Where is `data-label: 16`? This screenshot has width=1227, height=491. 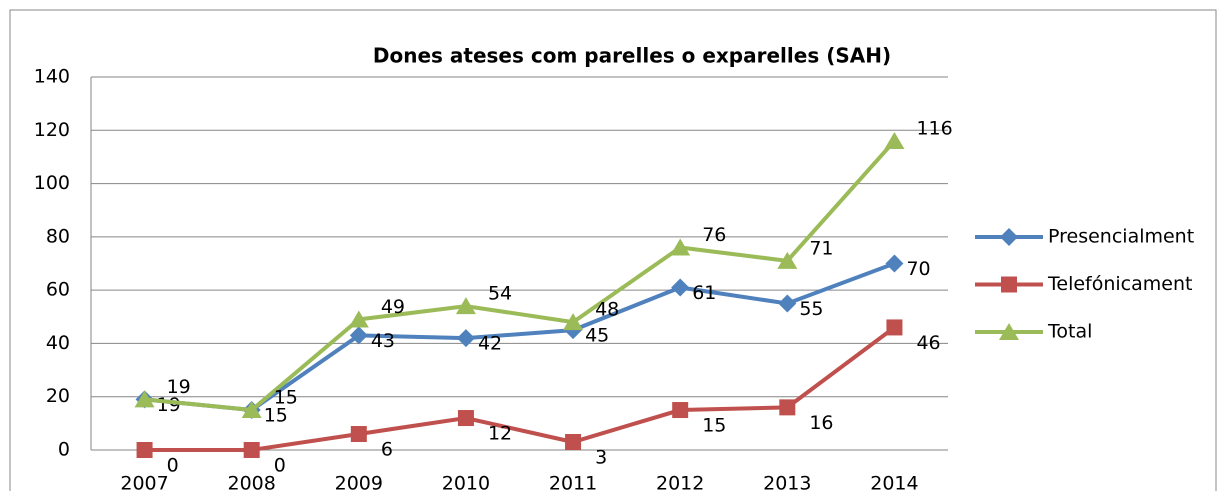 data-label: 16 is located at coordinates (821, 423).